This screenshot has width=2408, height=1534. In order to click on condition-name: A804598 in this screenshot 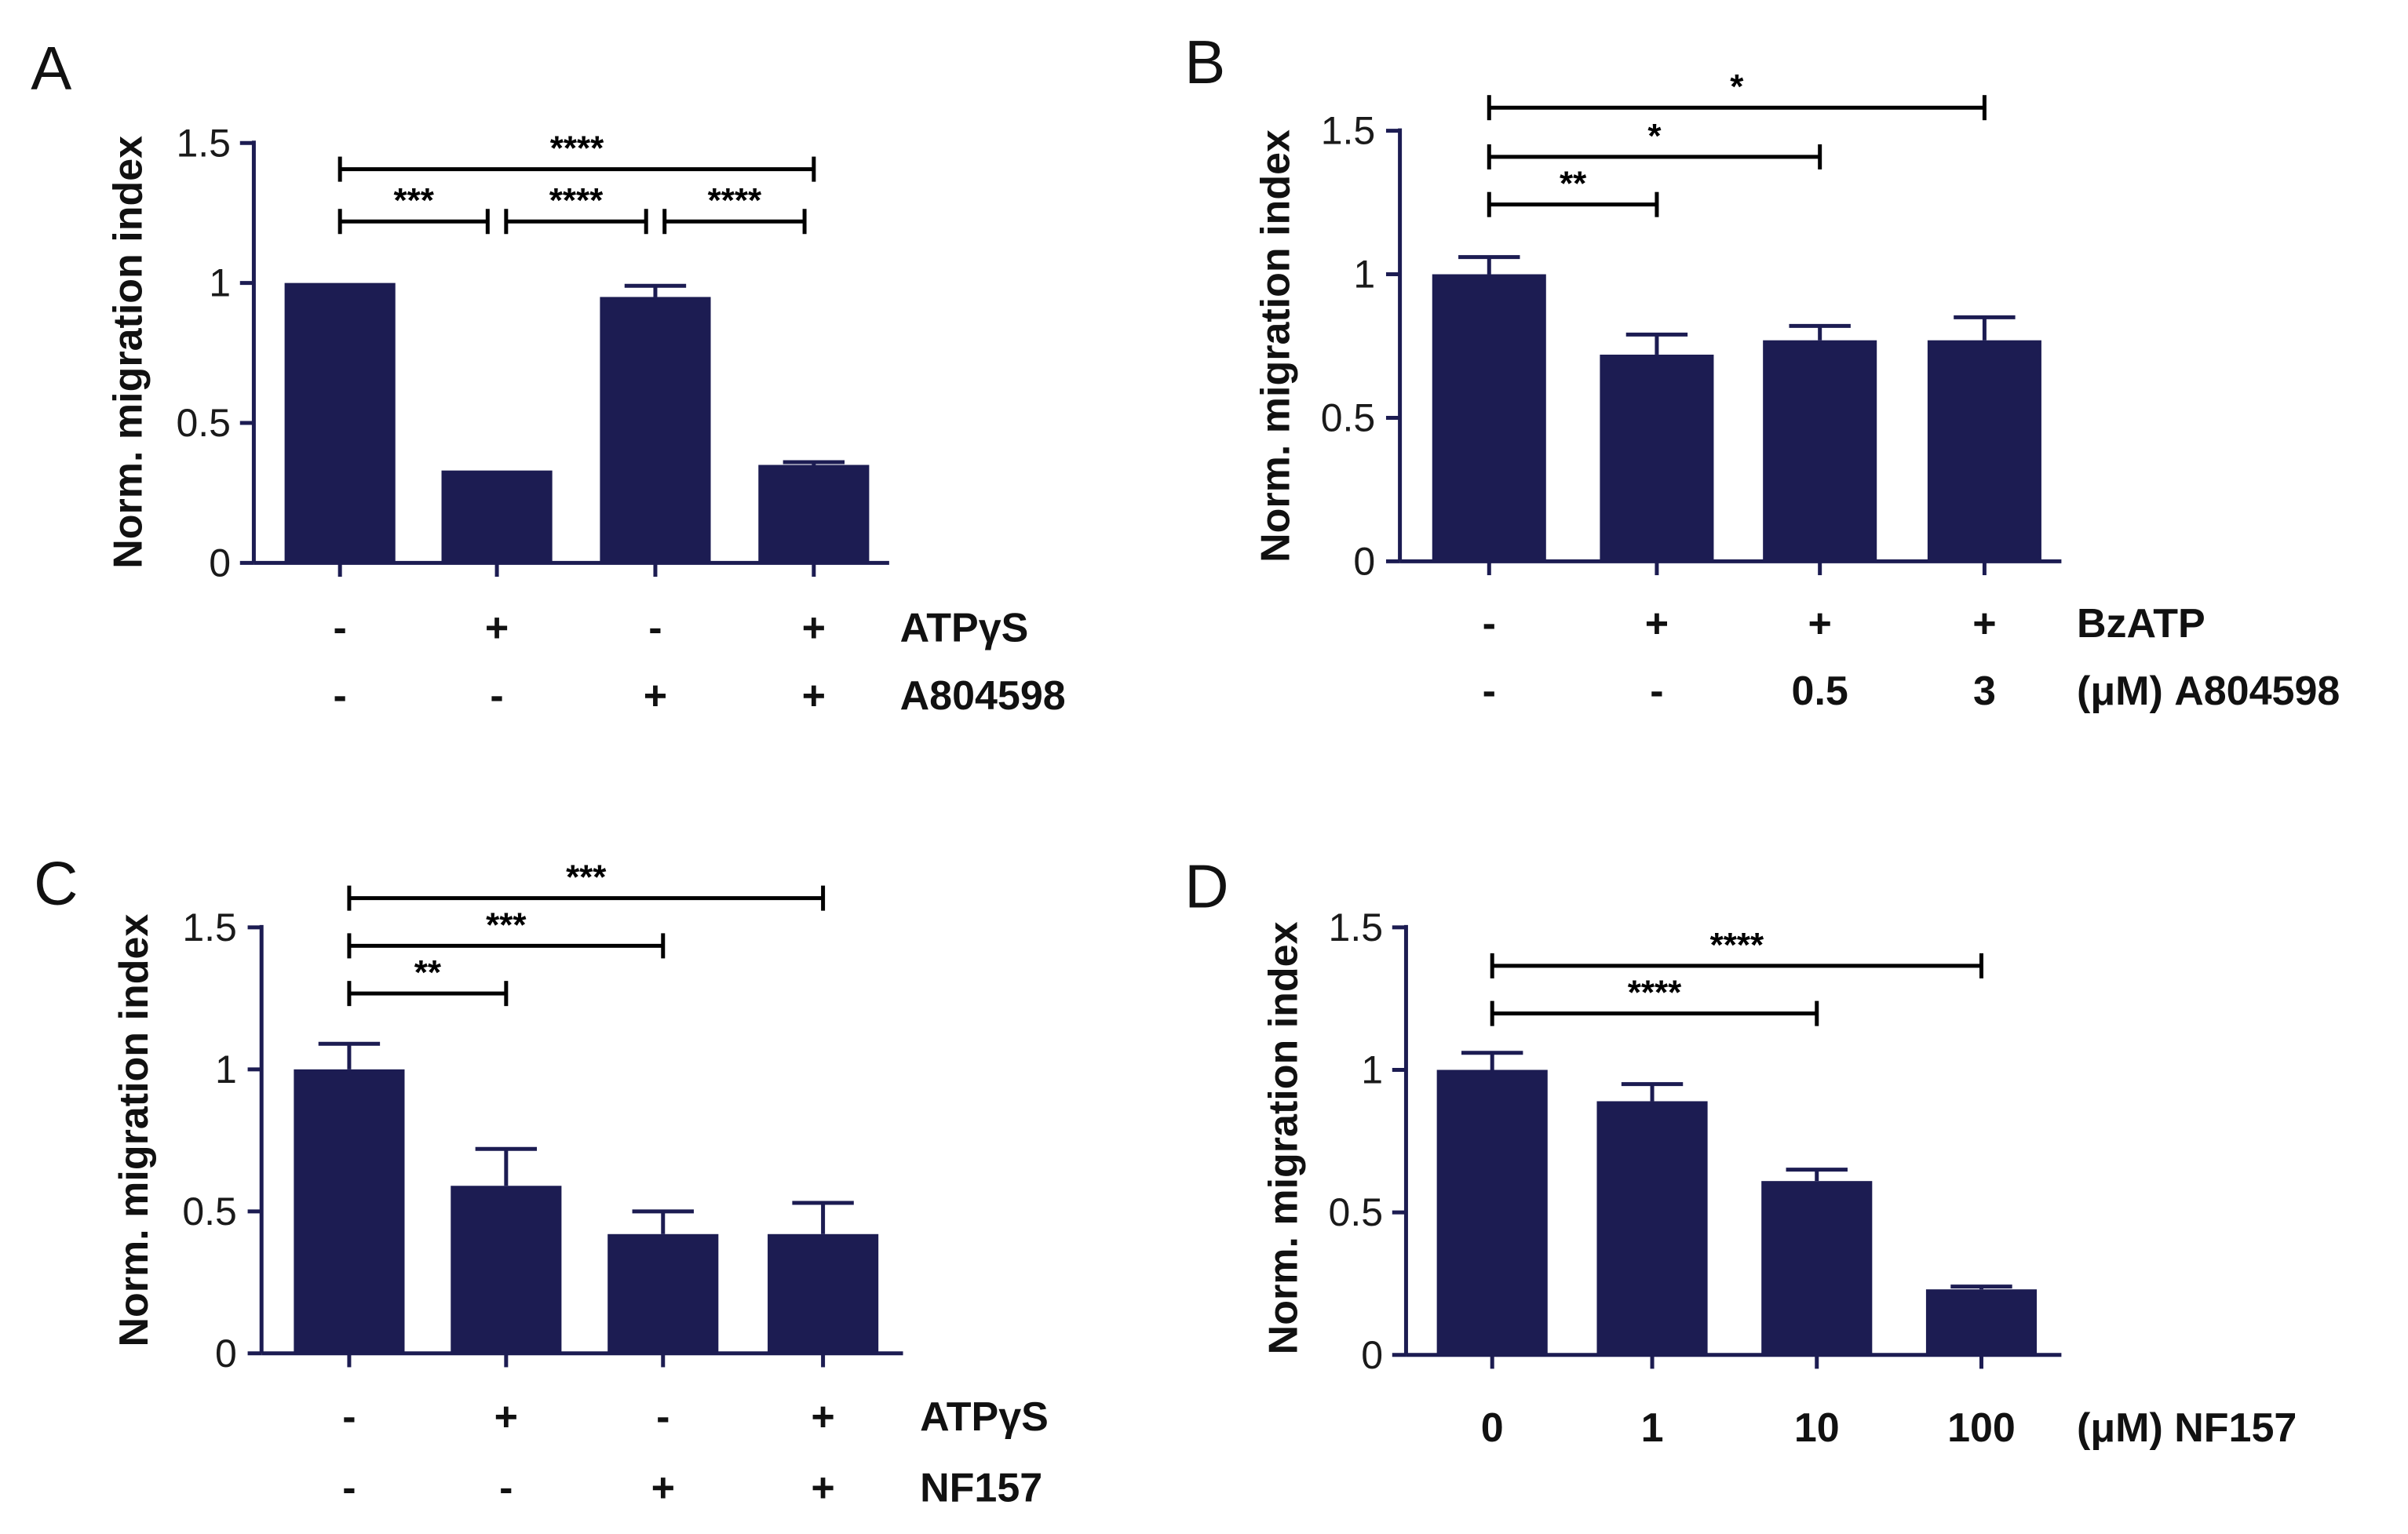, I will do `click(983, 696)`.